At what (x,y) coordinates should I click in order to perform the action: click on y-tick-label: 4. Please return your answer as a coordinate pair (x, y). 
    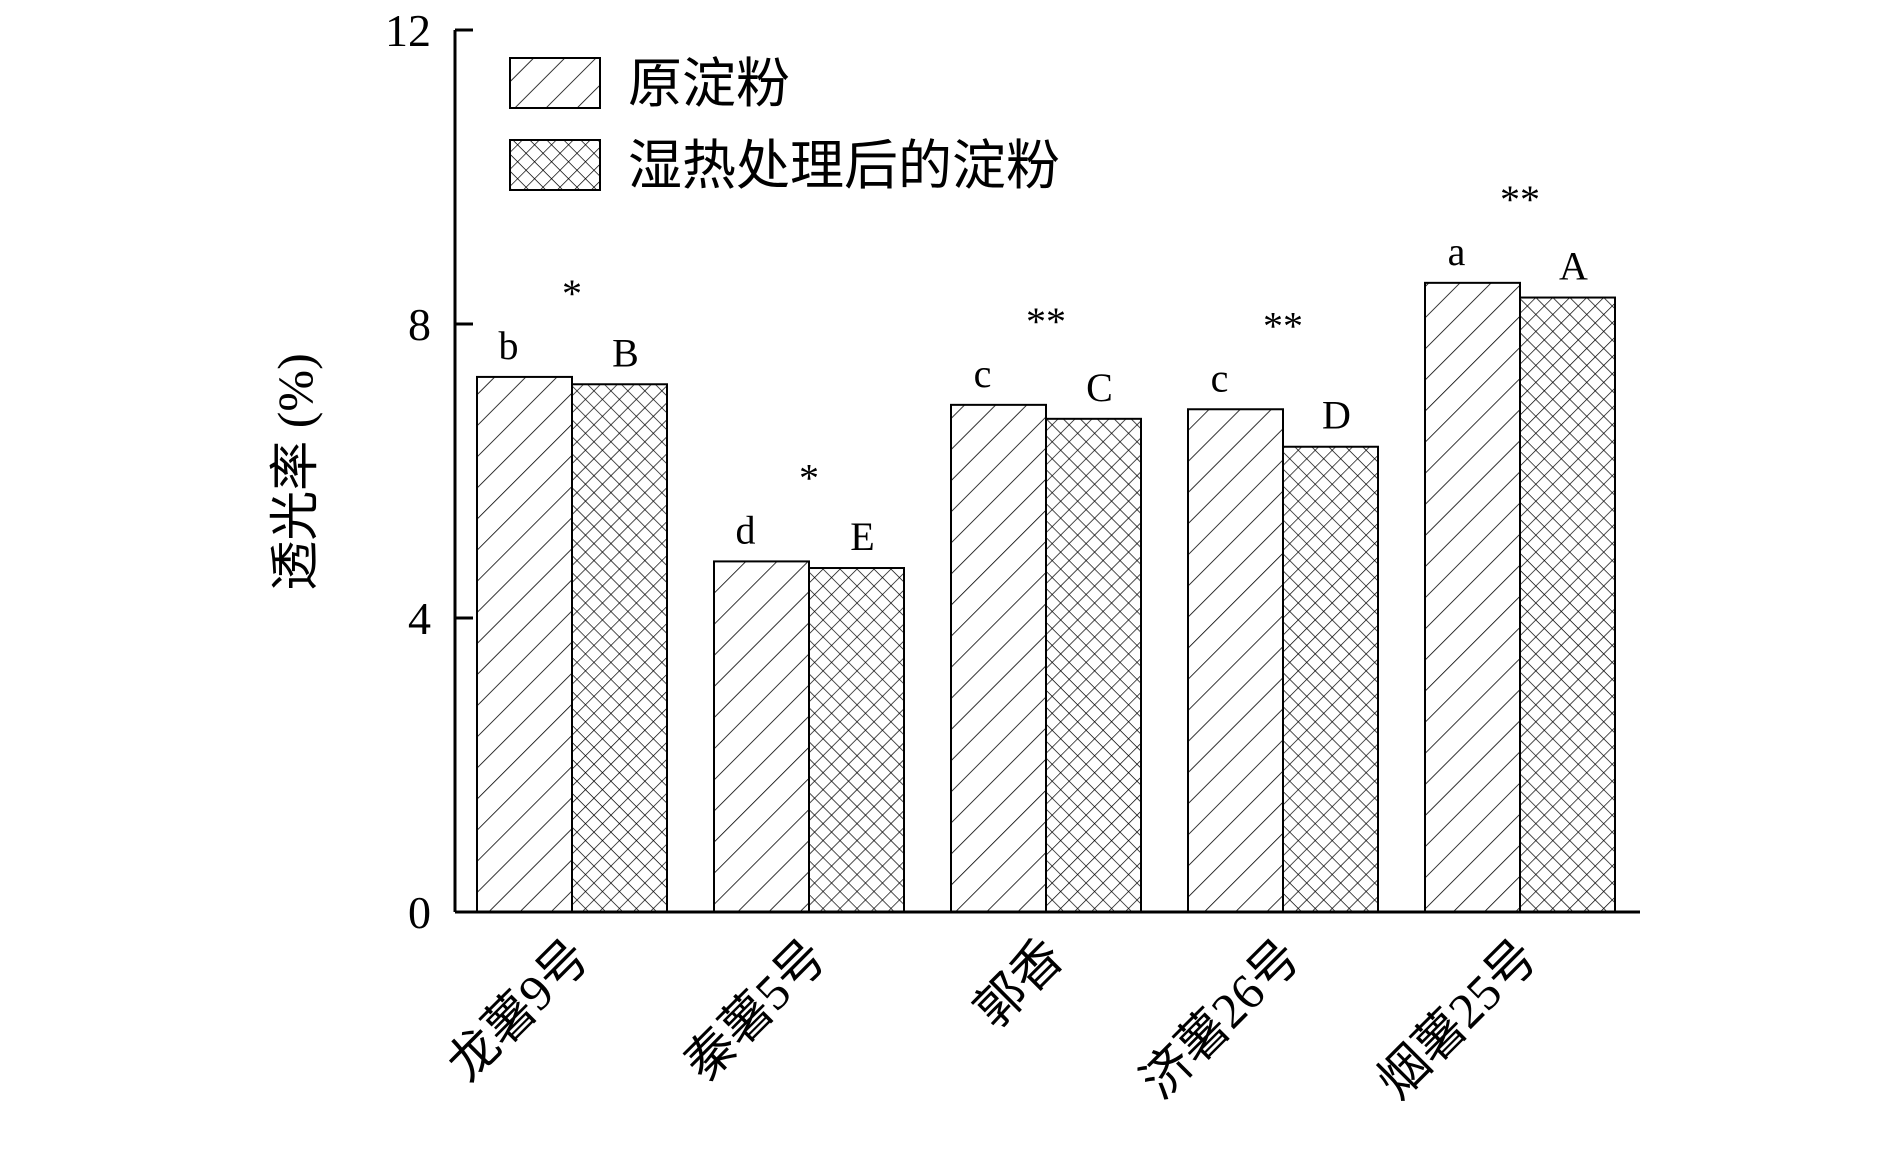
    Looking at the image, I should click on (419, 618).